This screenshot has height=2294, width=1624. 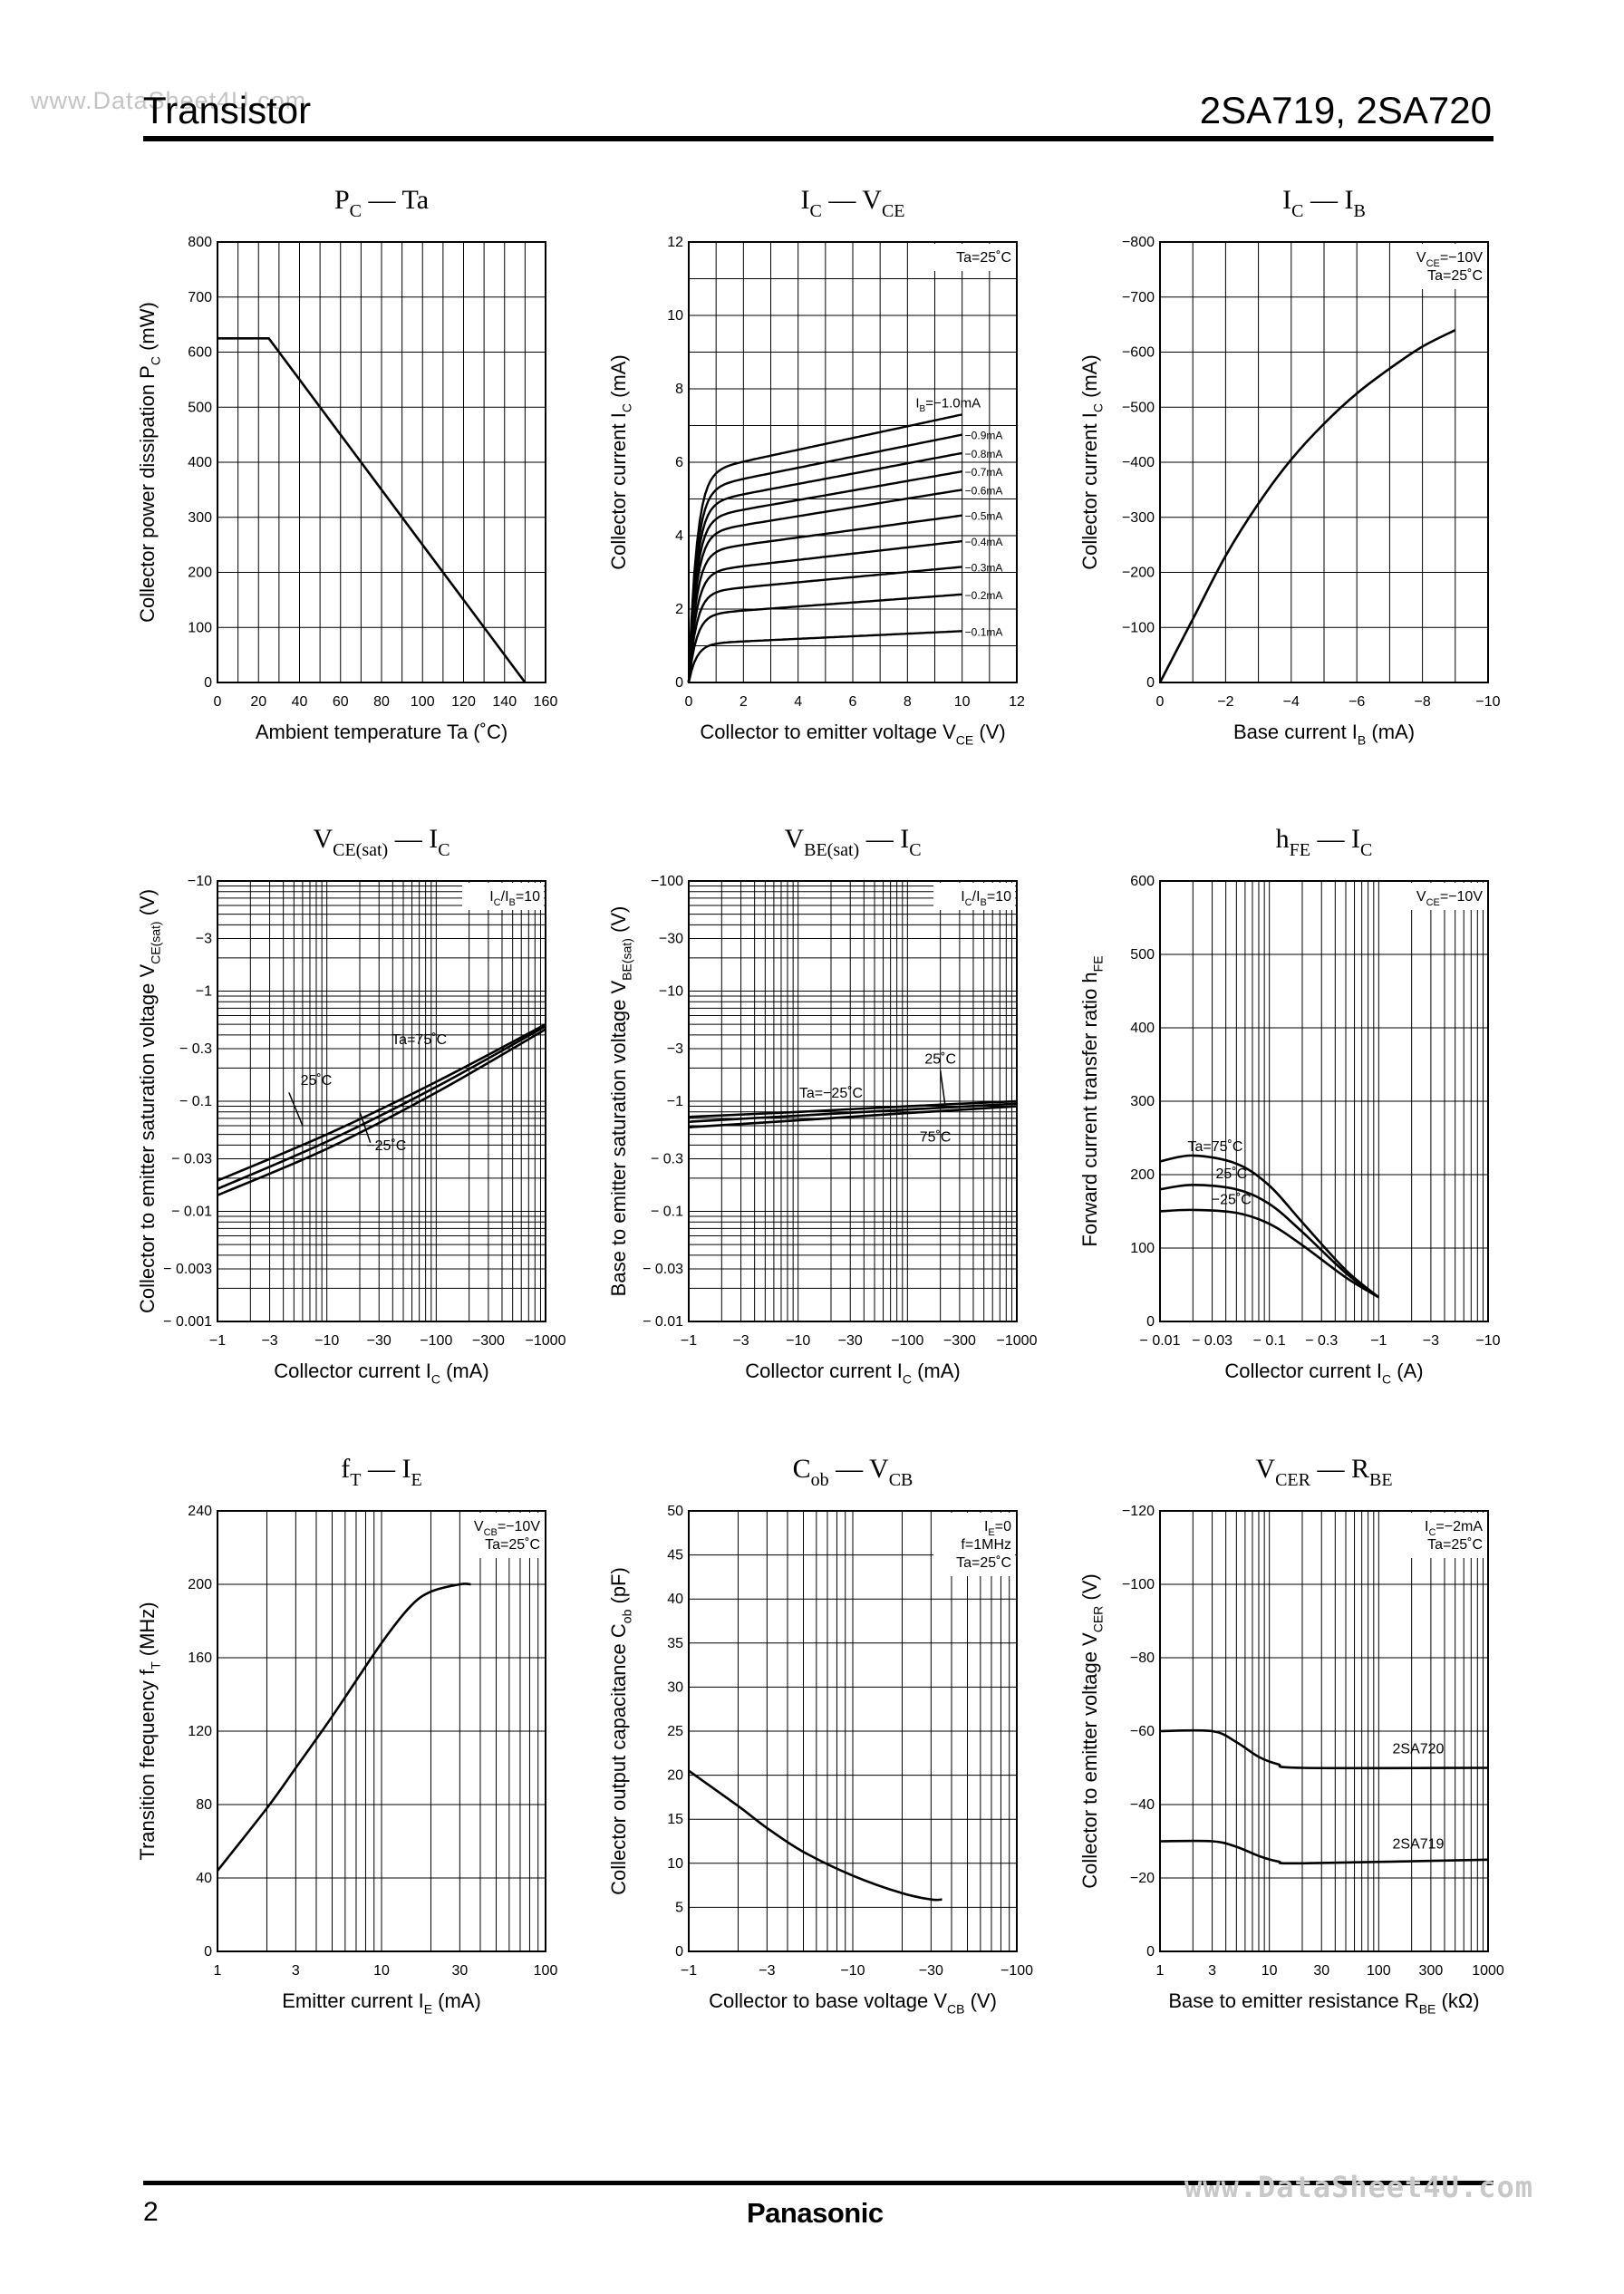 What do you see at coordinates (381, 2003) in the screenshot?
I see `x-axis-label: Emitter current IE (mA)` at bounding box center [381, 2003].